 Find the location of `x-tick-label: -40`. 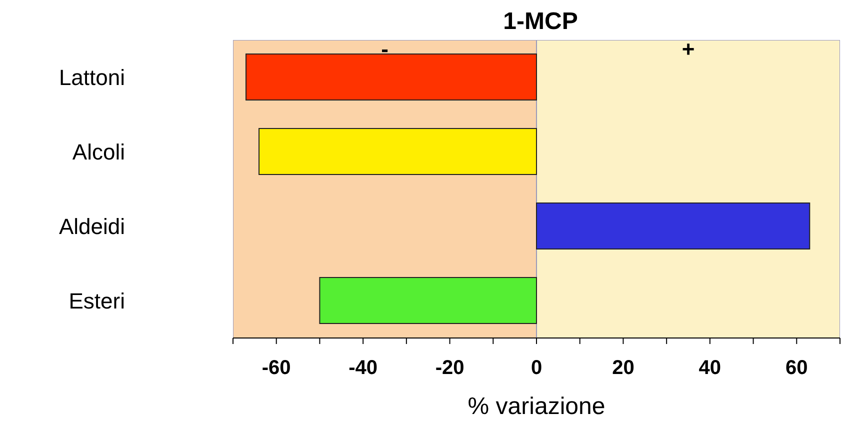

x-tick-label: -40 is located at coordinates (363, 368).